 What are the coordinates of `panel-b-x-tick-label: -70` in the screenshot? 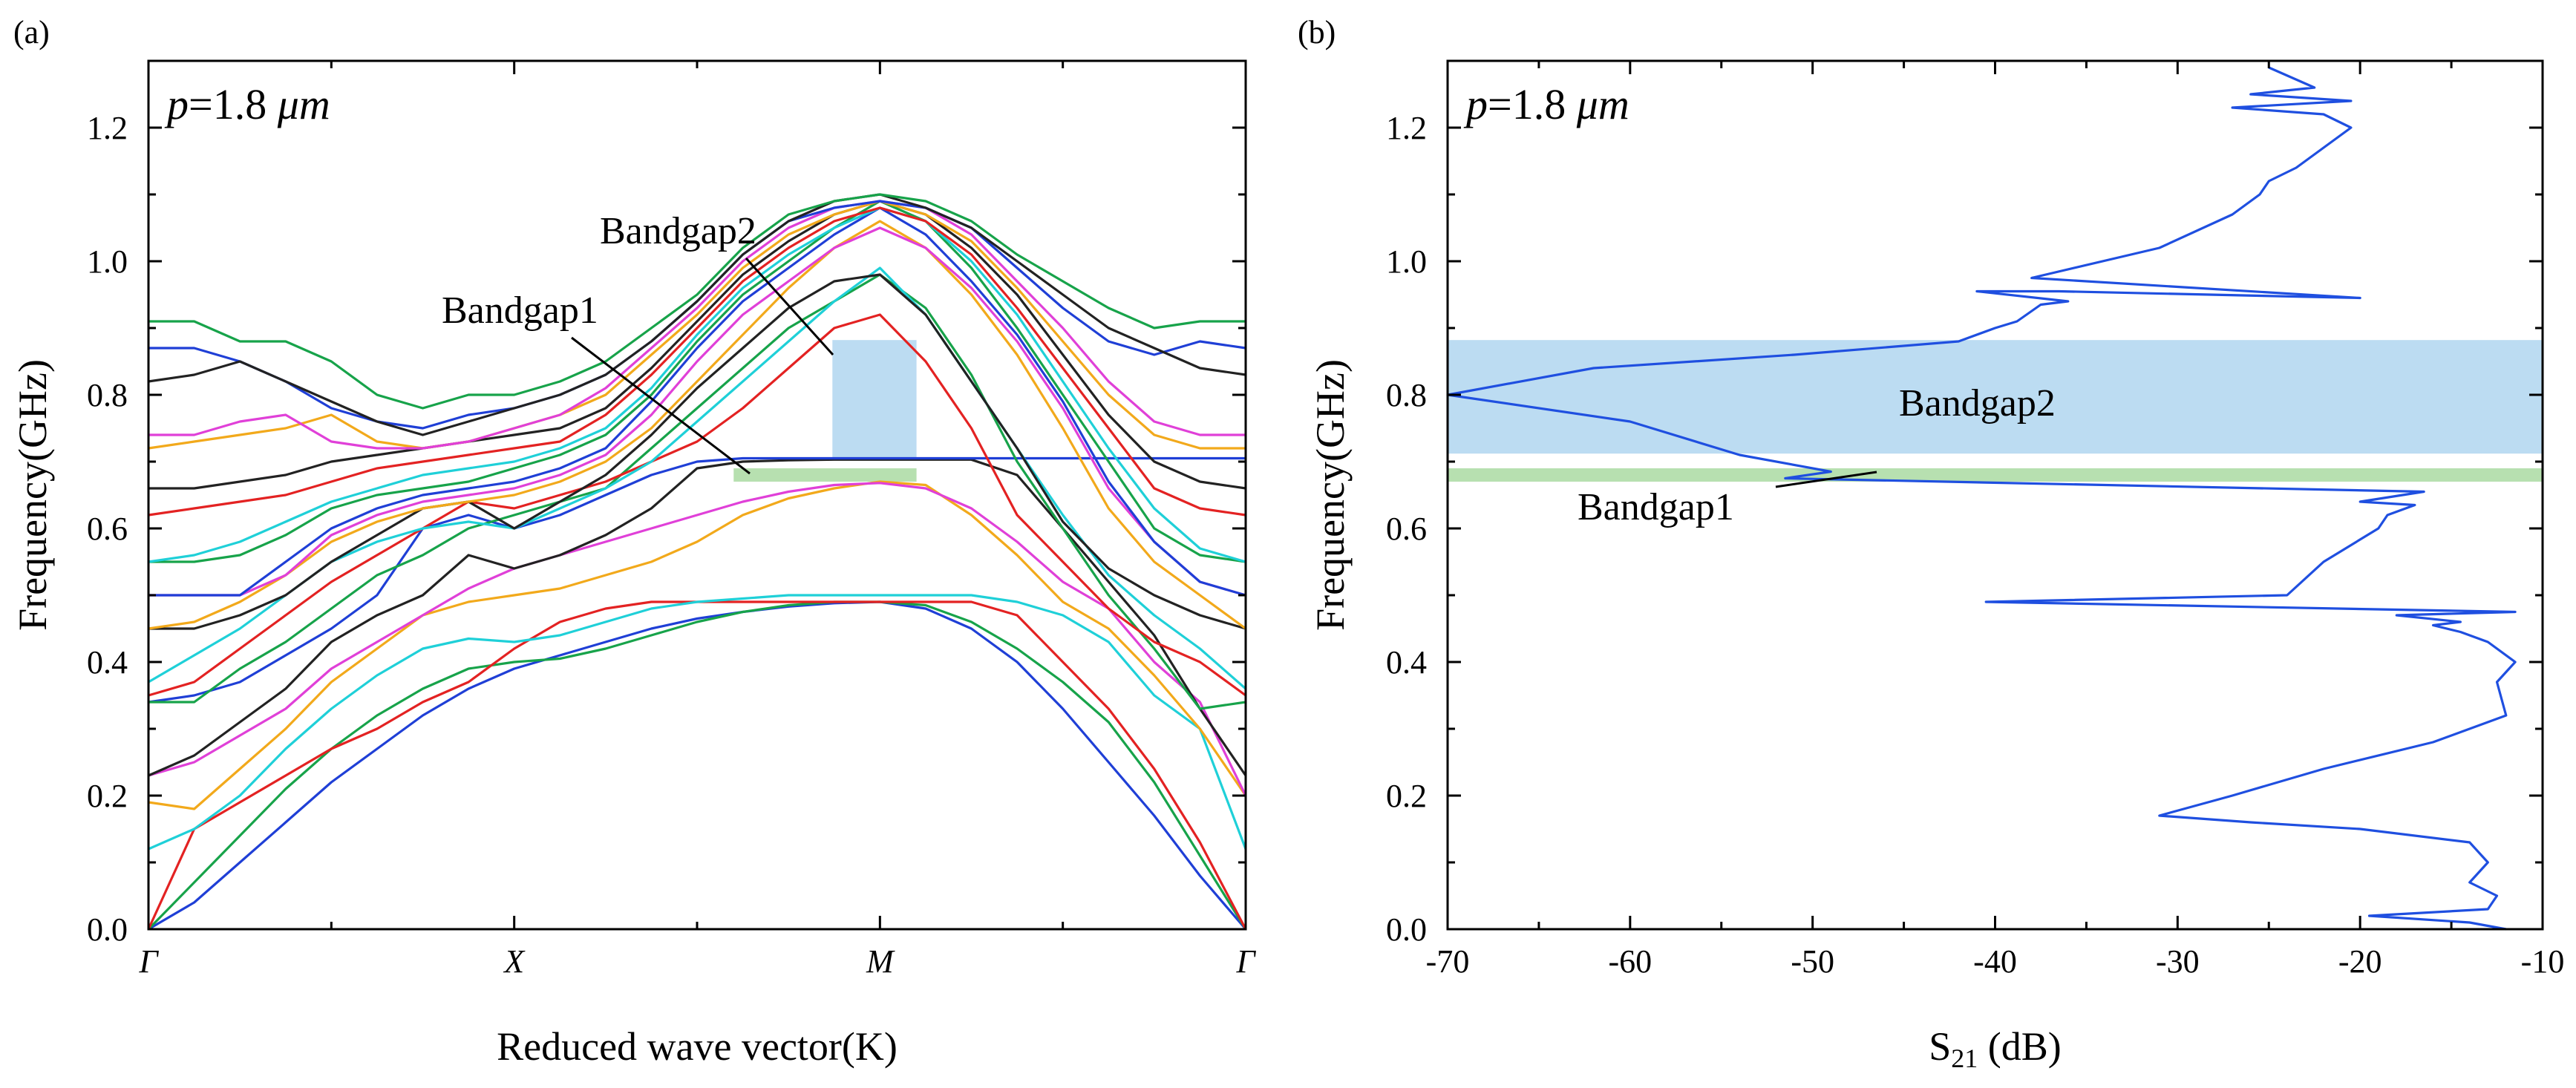 It's located at (1448, 961).